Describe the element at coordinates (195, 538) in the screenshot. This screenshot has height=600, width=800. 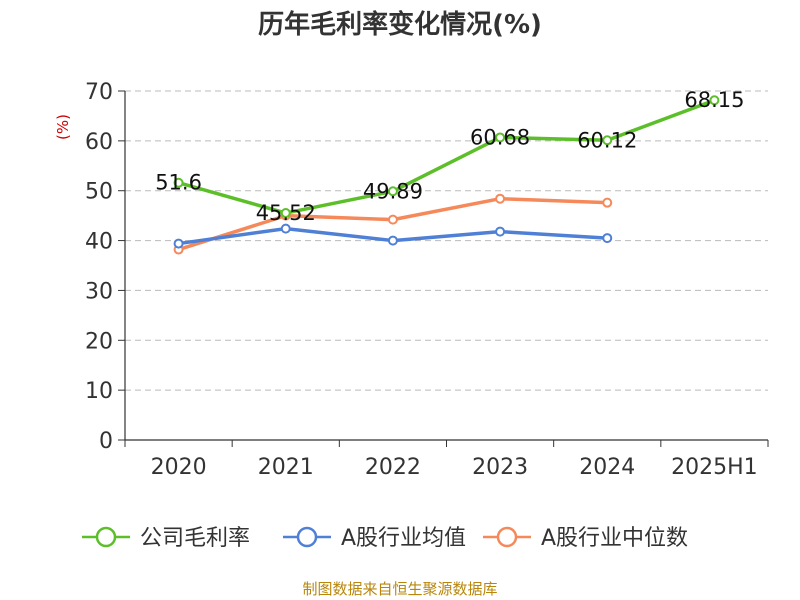
I see `legend-label: 公司毛利率` at that location.